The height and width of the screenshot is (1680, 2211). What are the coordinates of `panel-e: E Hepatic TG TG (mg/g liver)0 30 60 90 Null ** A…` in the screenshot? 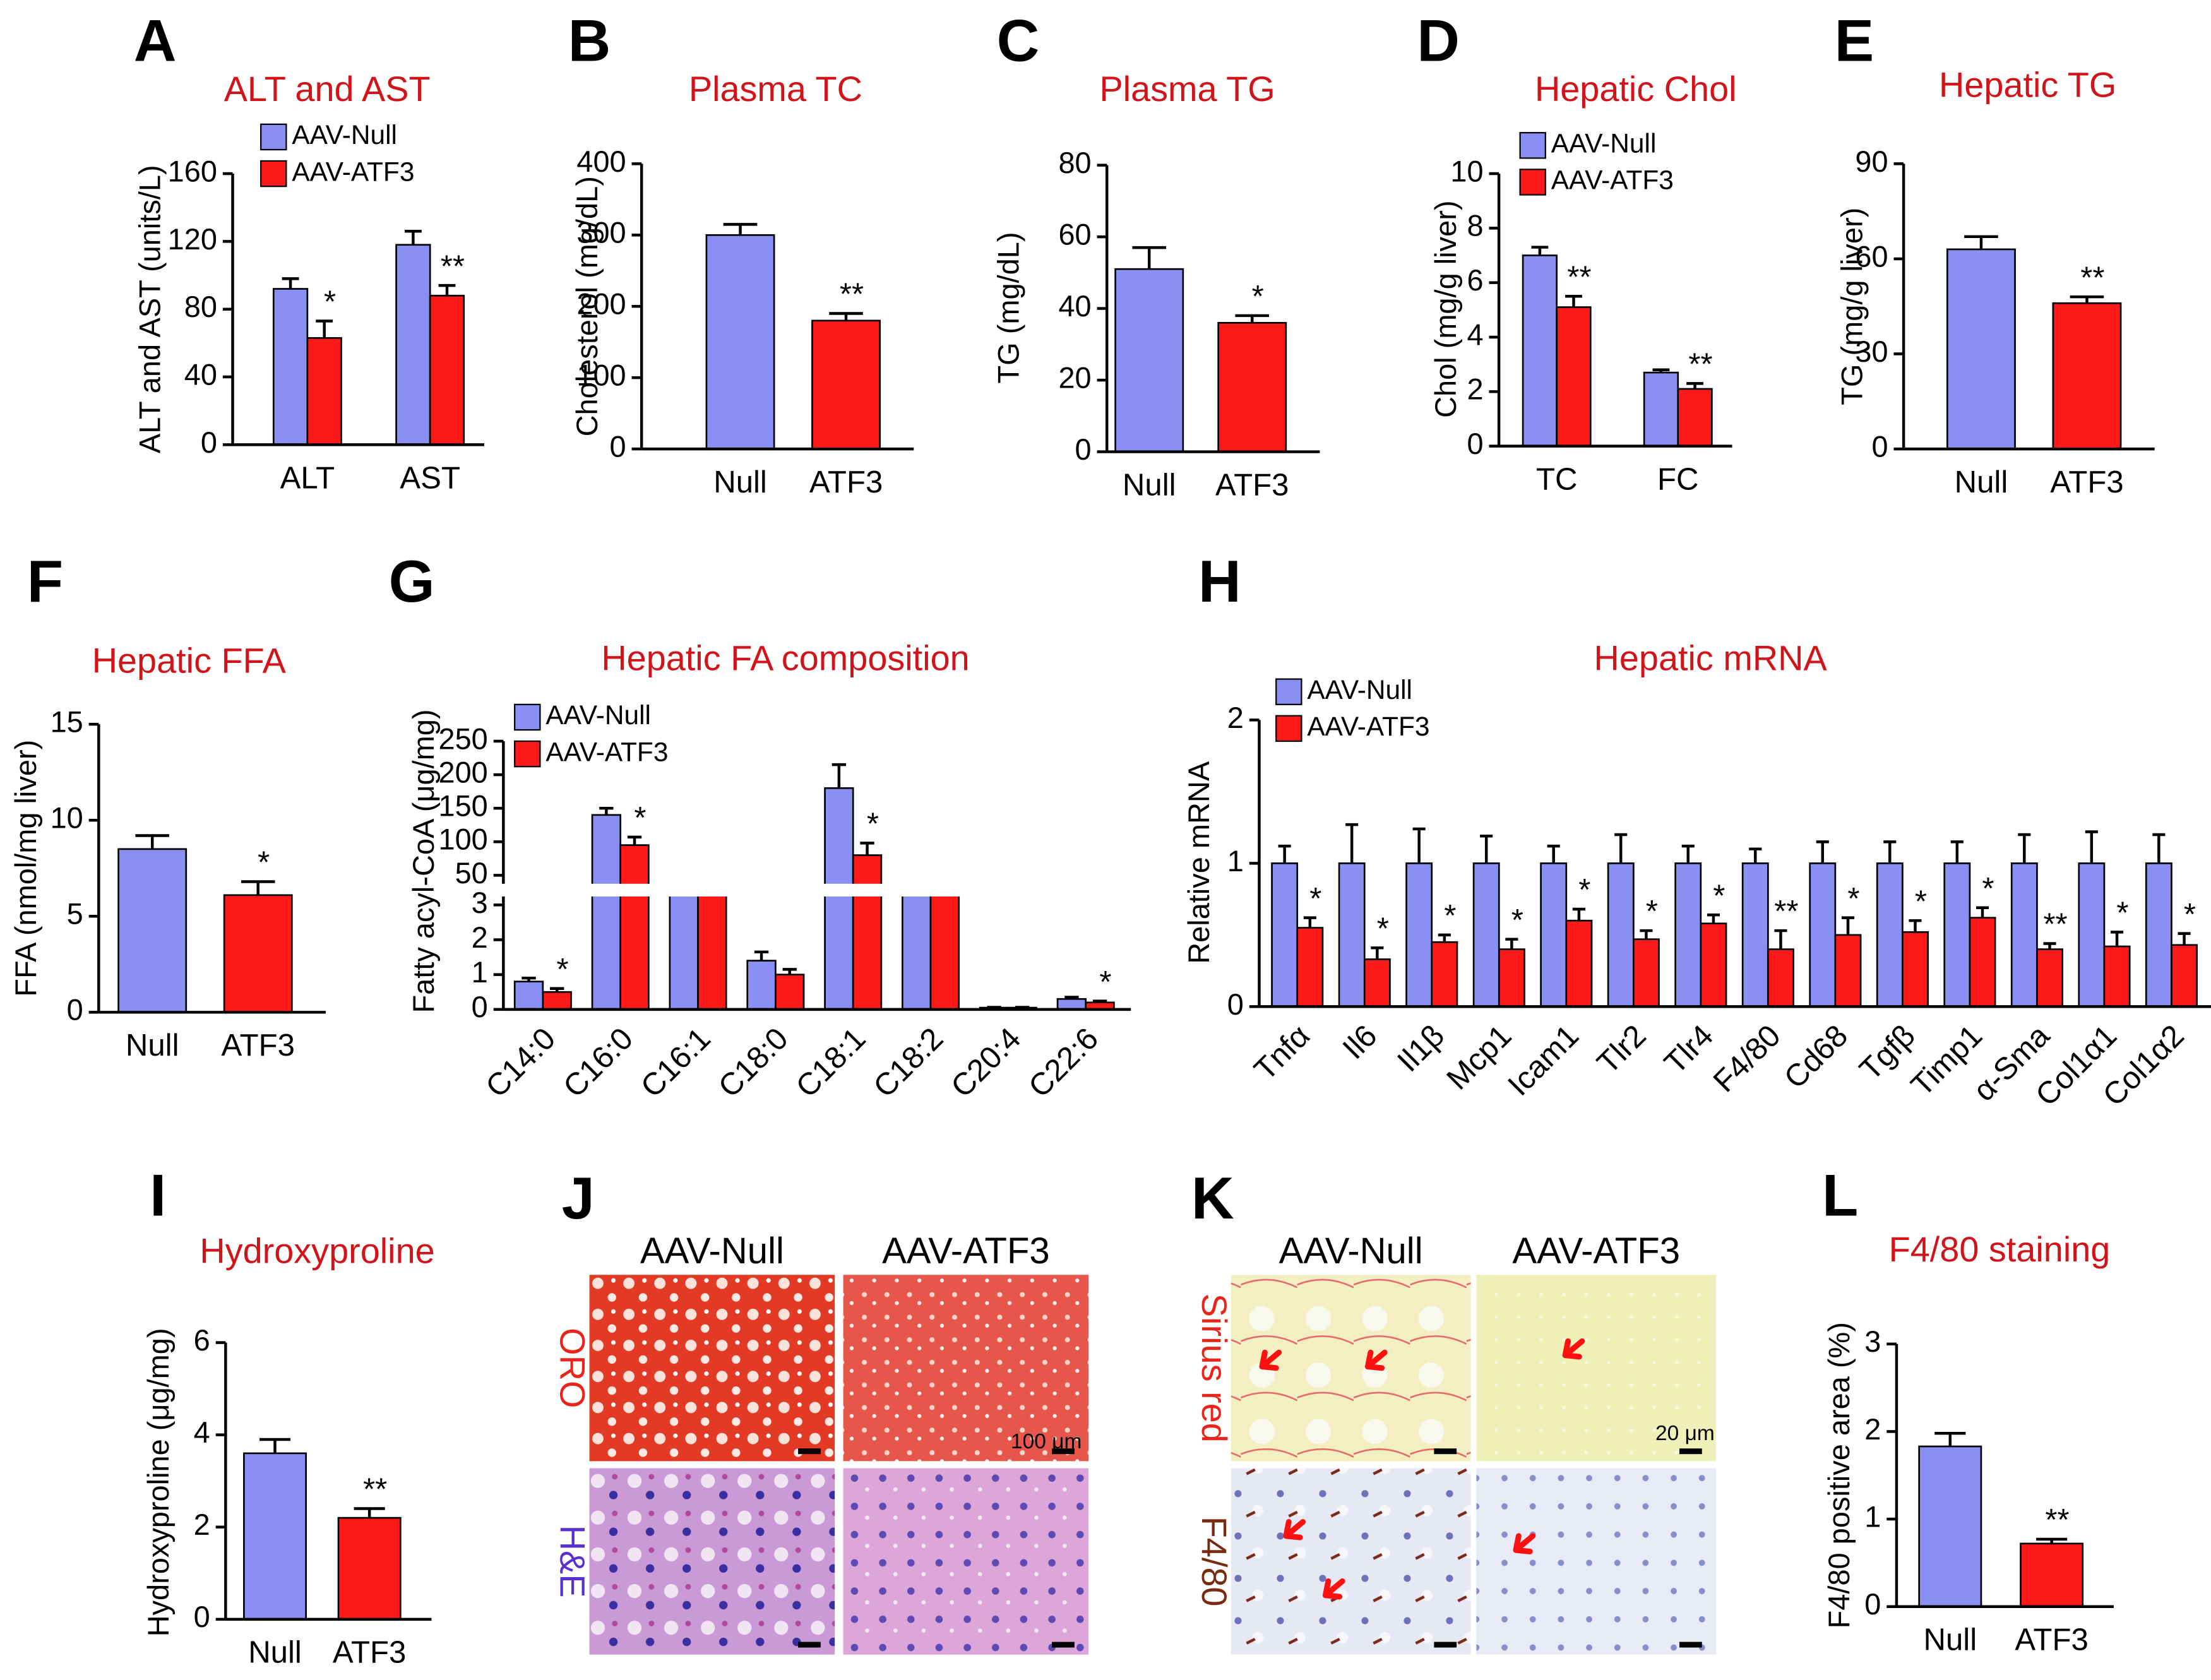 It's located at (1995, 253).